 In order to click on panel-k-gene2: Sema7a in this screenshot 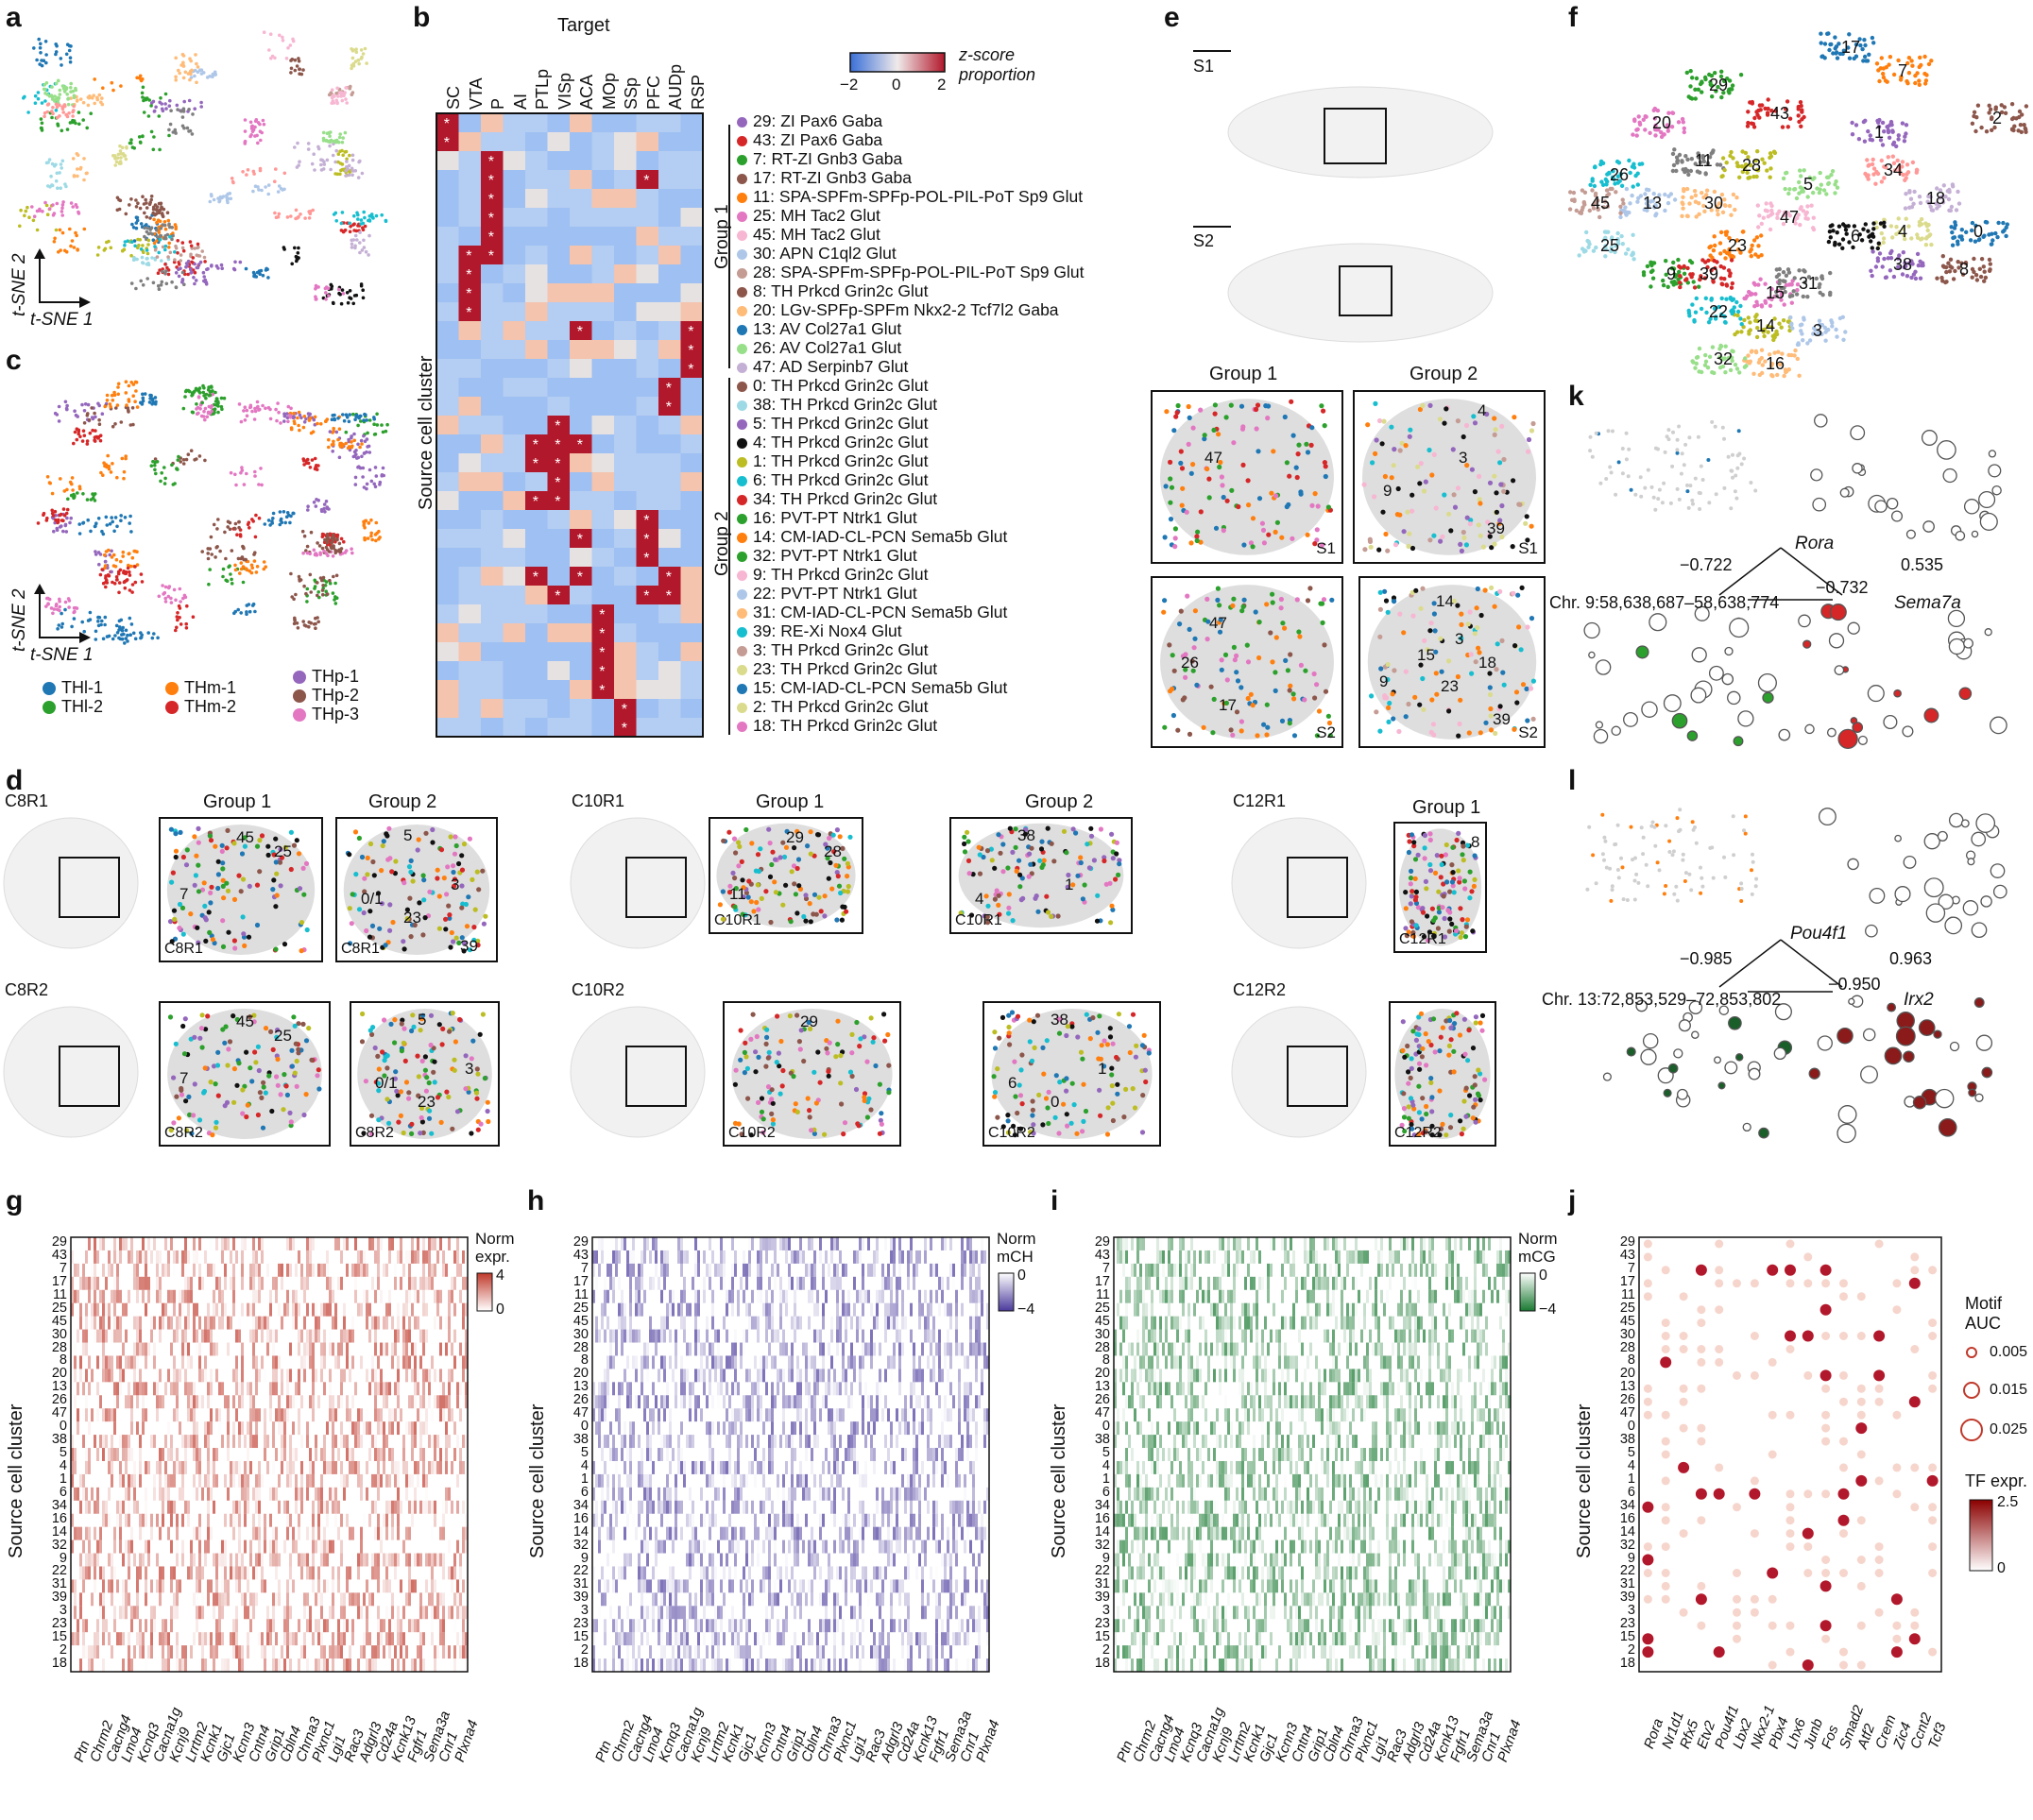, I will do `click(1927, 603)`.